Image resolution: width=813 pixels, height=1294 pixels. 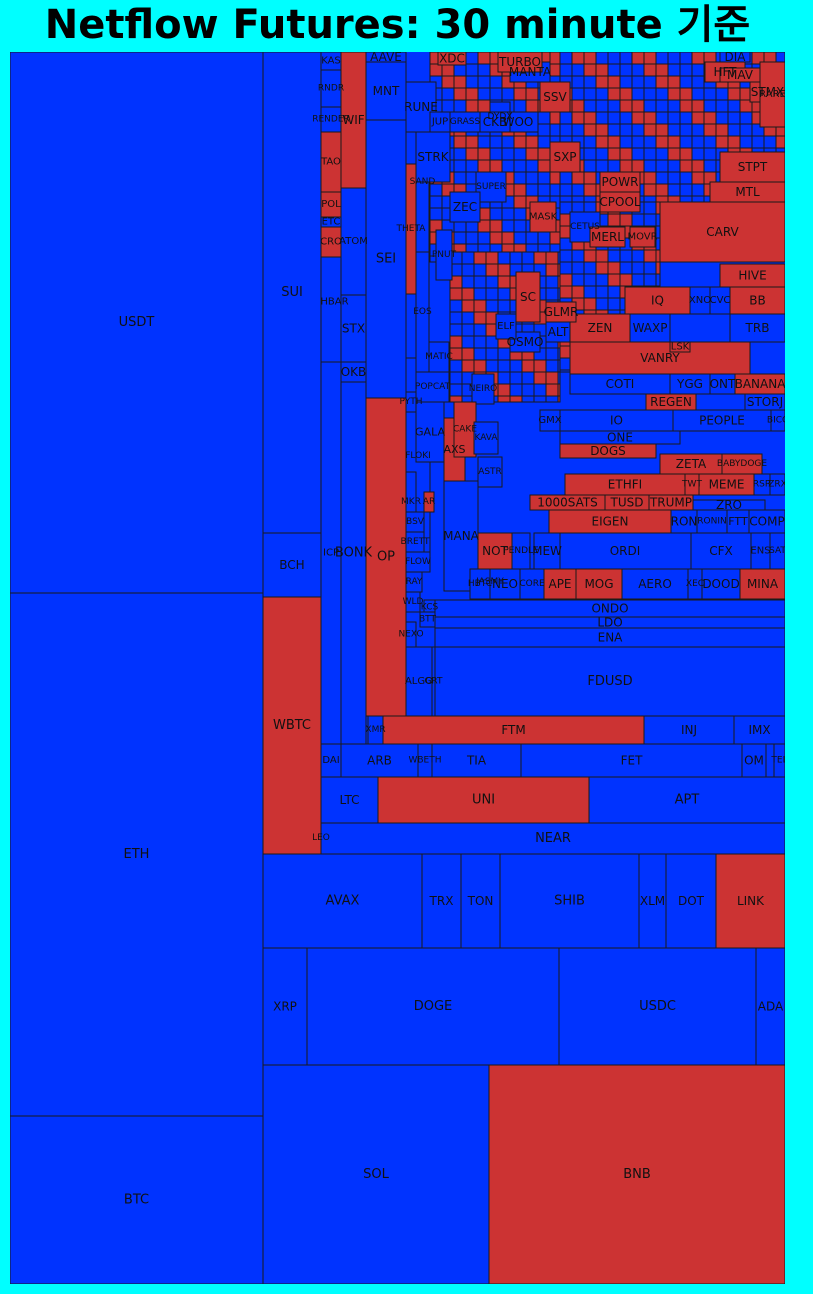 I want to click on treemap-label-mkr: MKR, so click(x=411, y=502).